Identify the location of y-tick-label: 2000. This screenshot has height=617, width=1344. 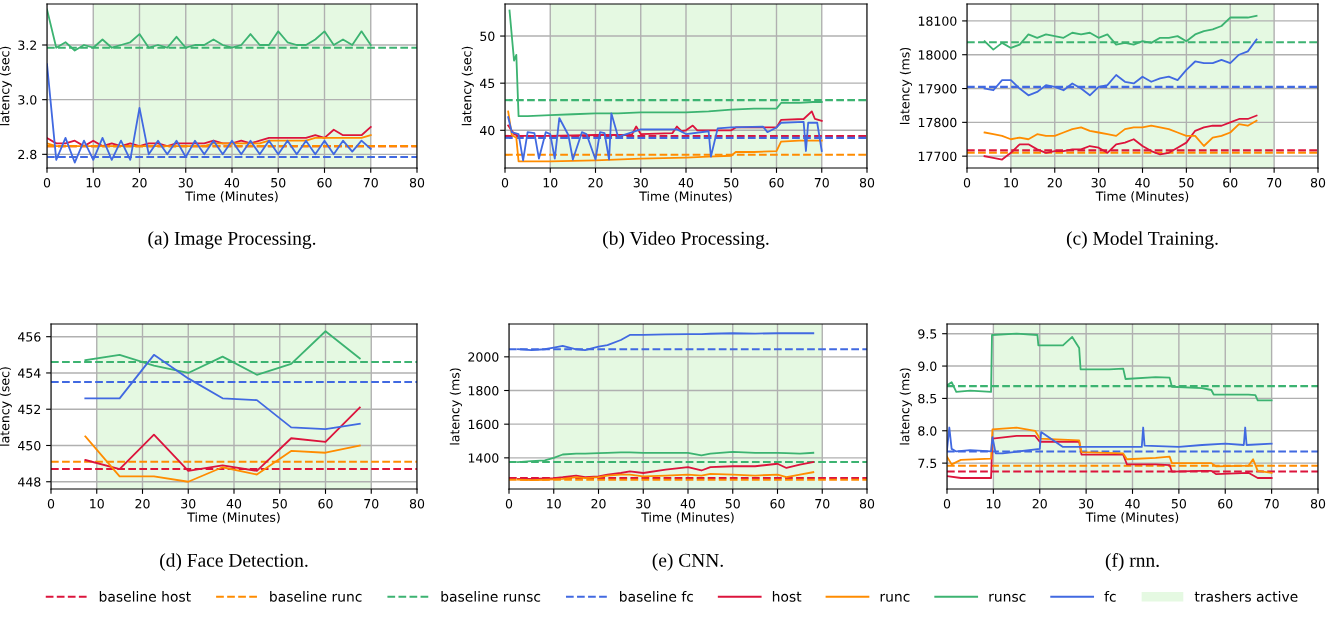
(483, 357).